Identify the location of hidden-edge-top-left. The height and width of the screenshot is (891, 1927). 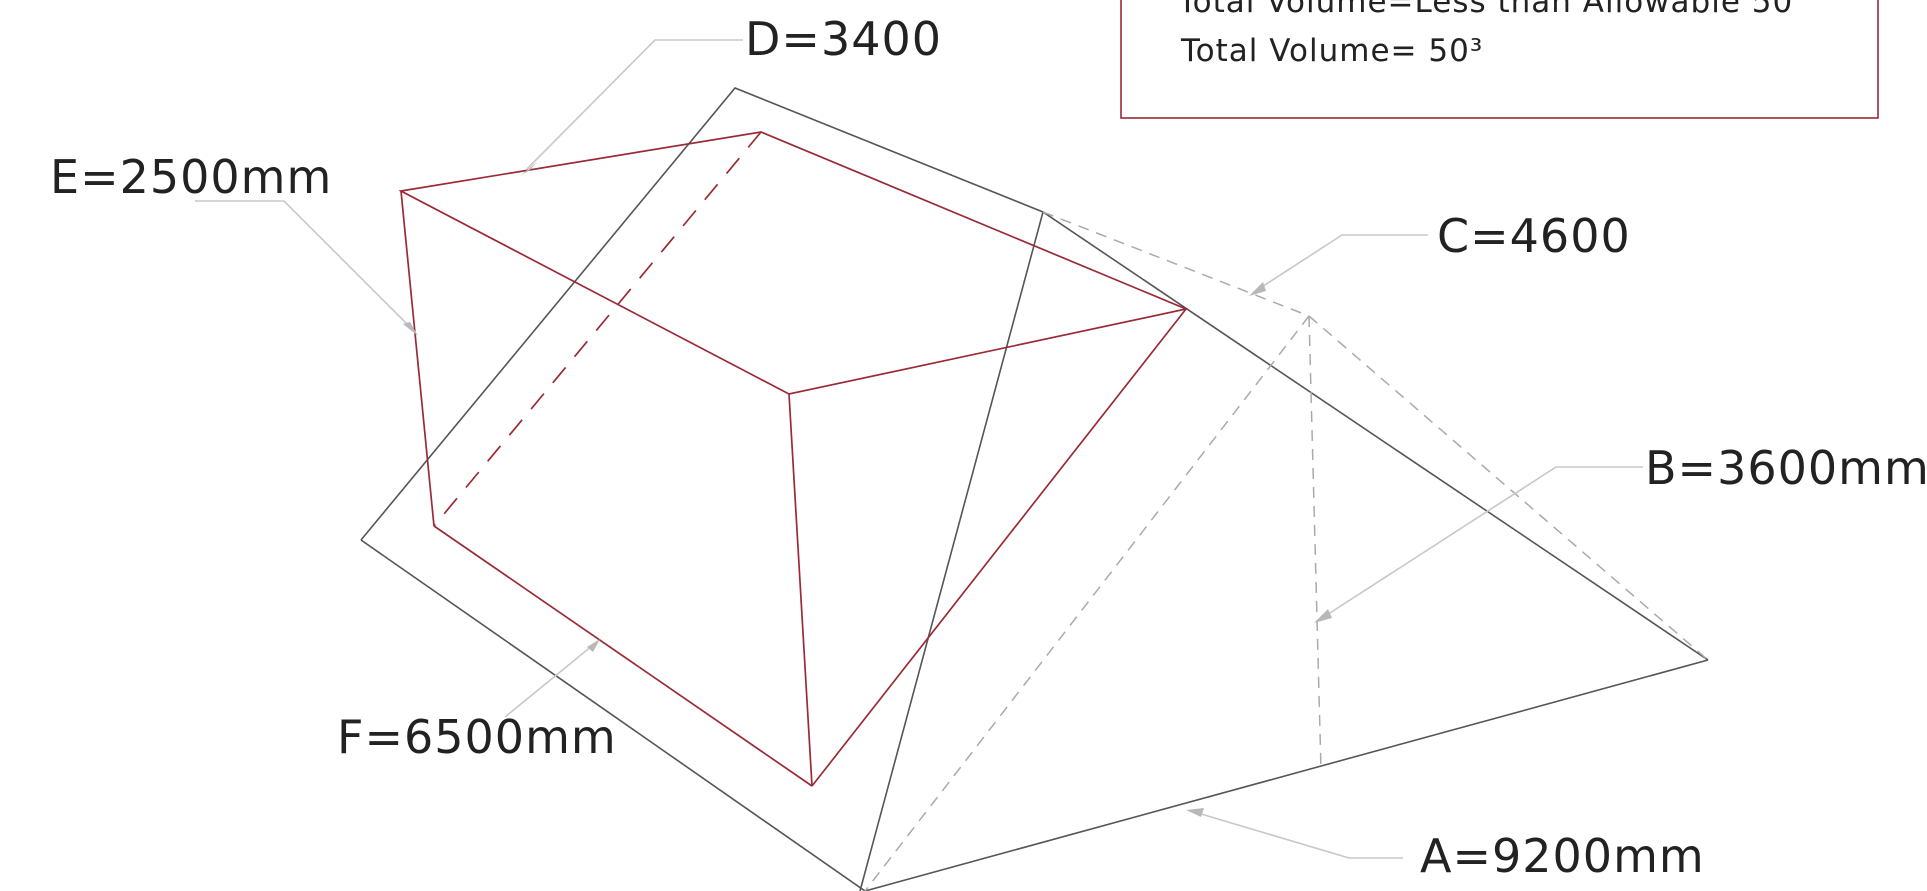
(1176, 264).